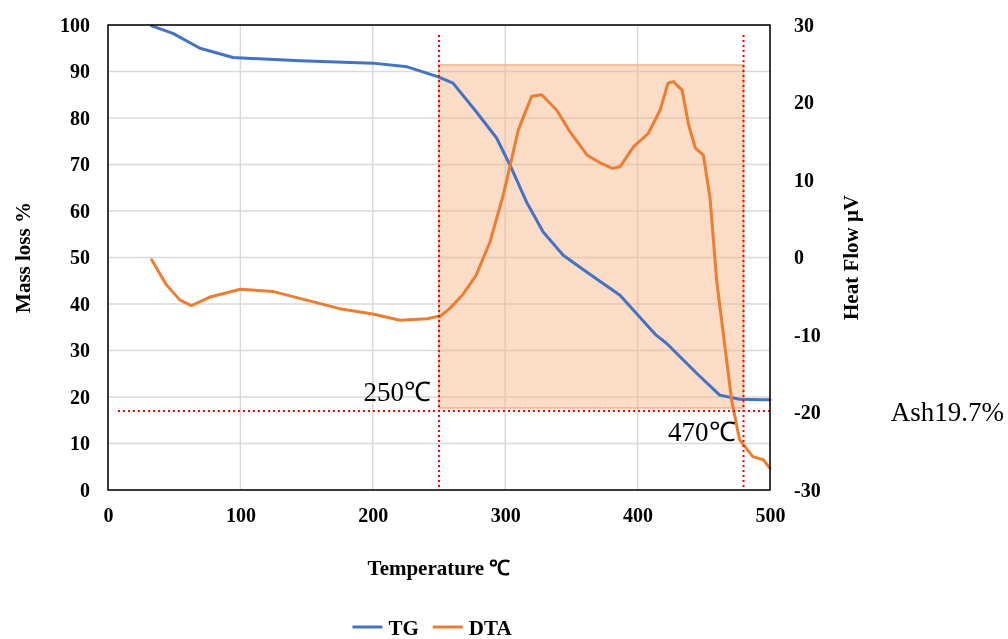 The width and height of the screenshot is (1008, 639). Describe the element at coordinates (505, 515) in the screenshot. I see `x-tick-label: 300` at that location.